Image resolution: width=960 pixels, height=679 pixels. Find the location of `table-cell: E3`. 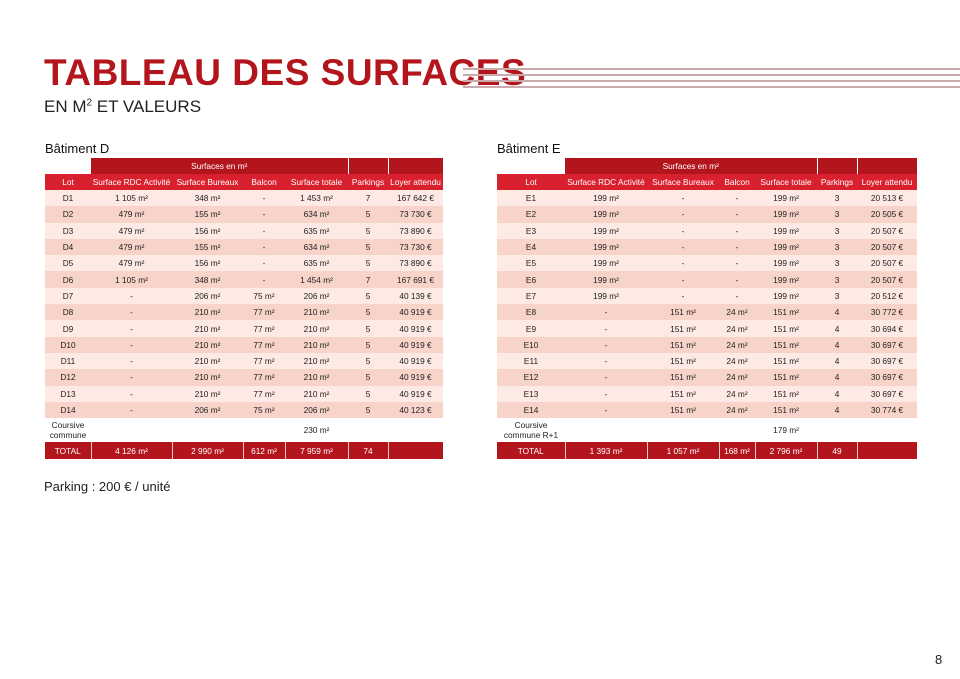

table-cell: E3 is located at coordinates (531, 230).